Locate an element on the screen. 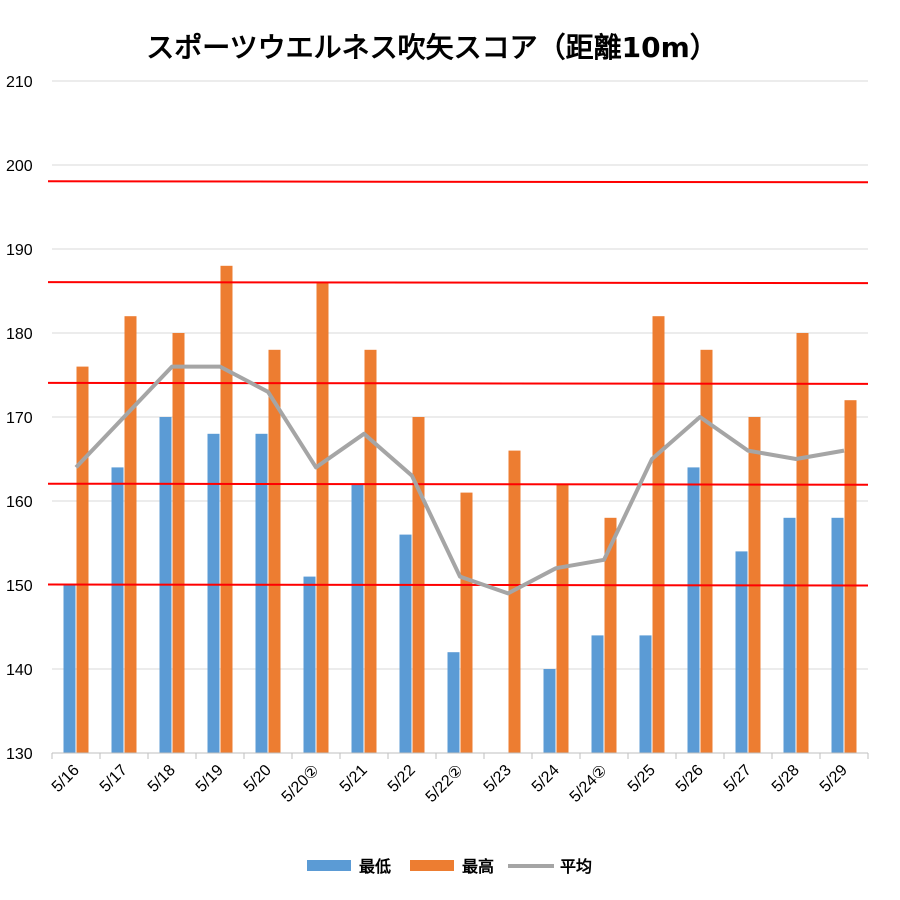 Image resolution: width=900 pixels, height=900 pixels. x-tick-label: 5/28 is located at coordinates (786, 779).